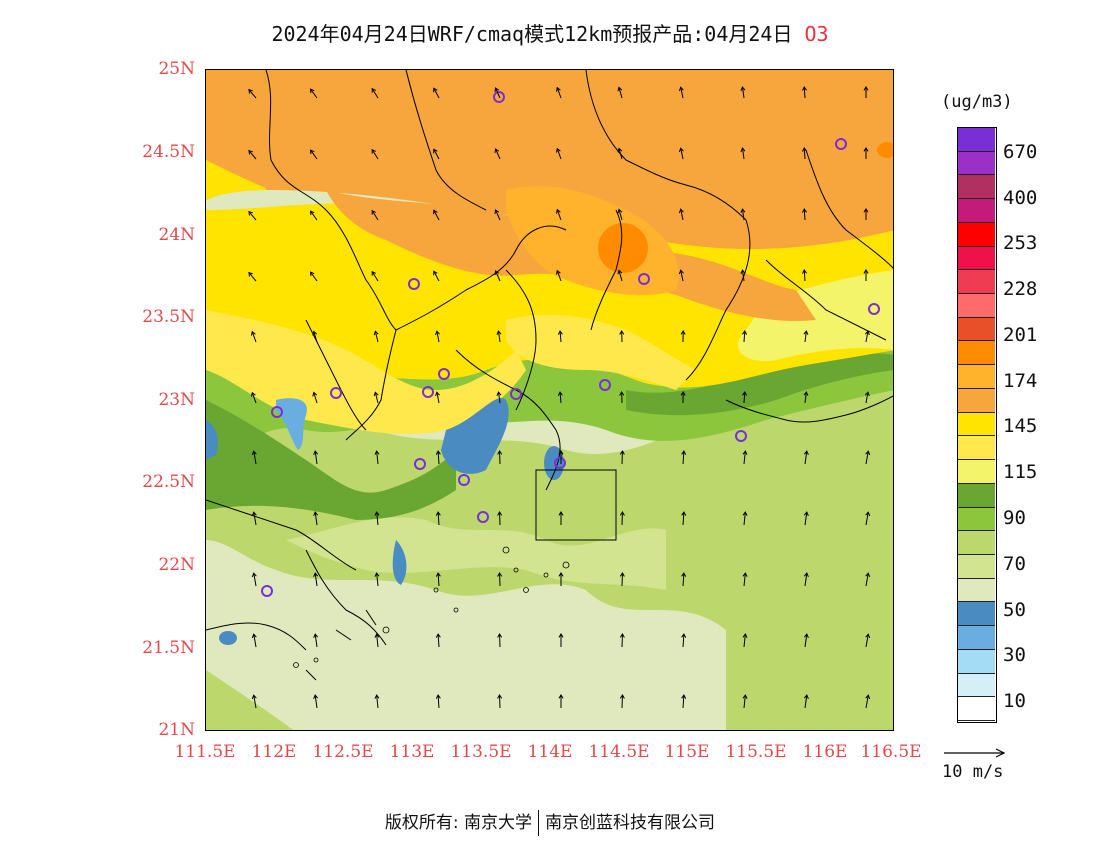  What do you see at coordinates (1014, 655) in the screenshot?
I see `colorbar-label: 30` at bounding box center [1014, 655].